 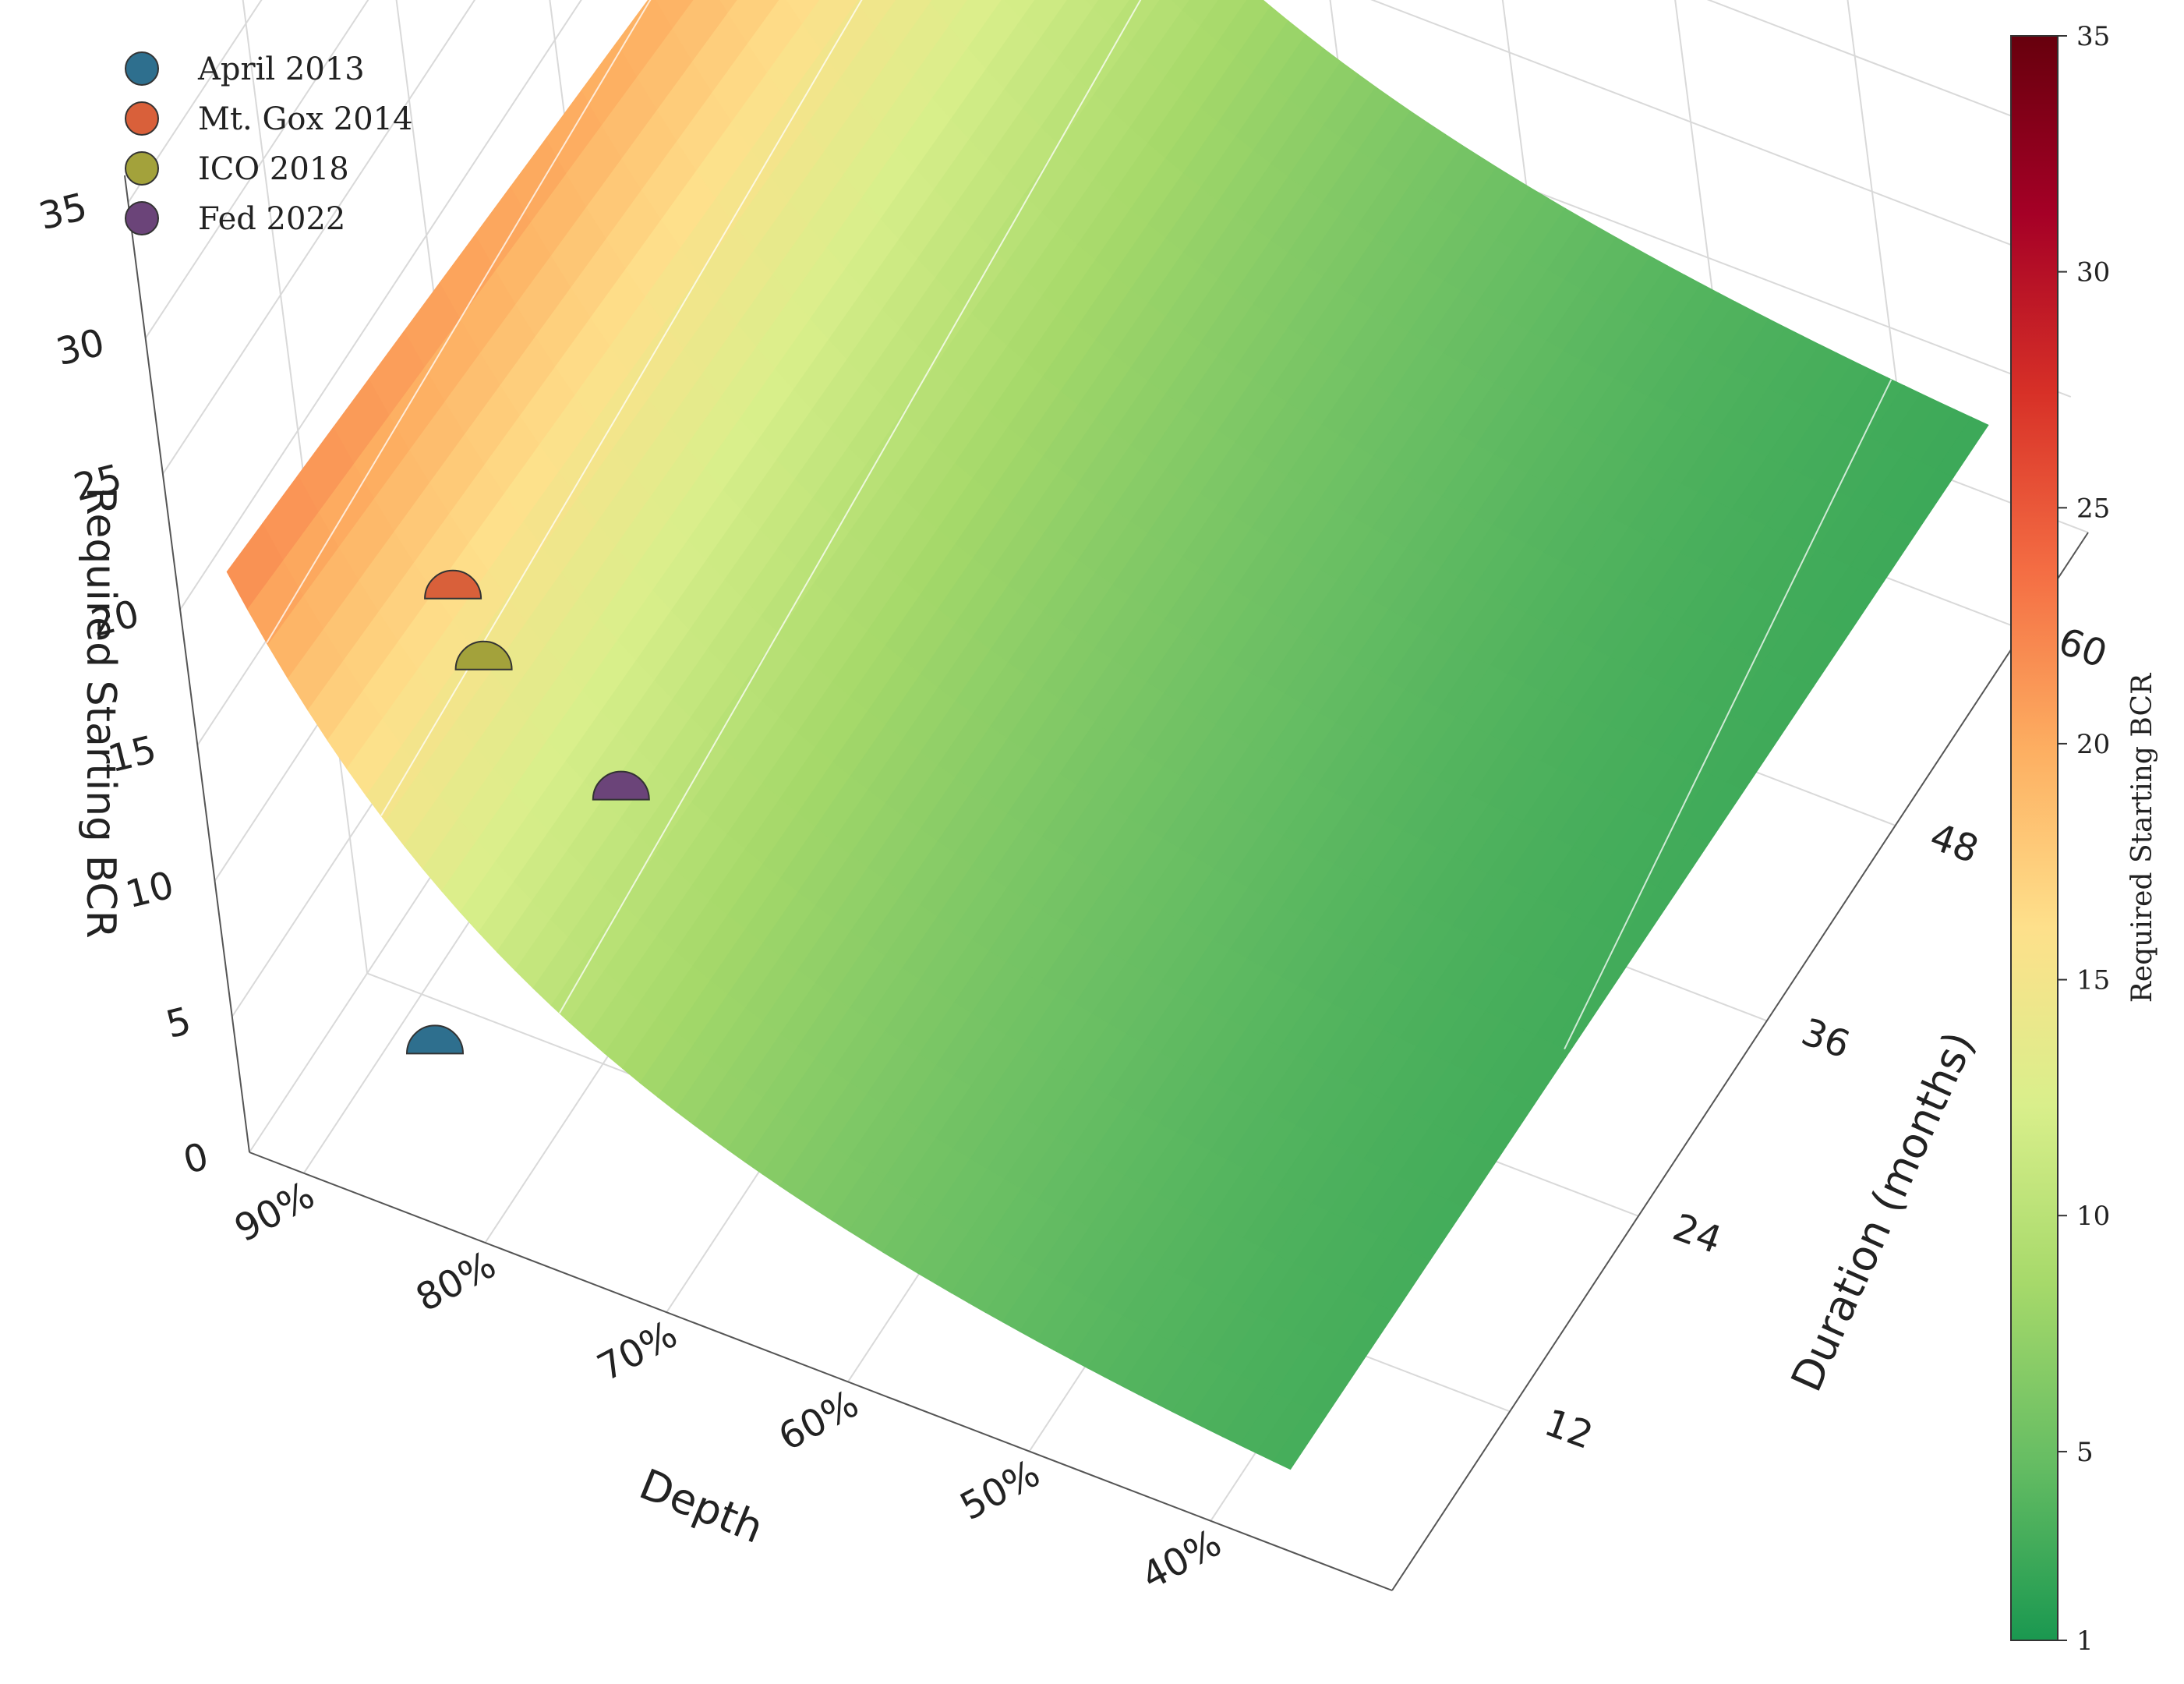 I want to click on colorbar-tick-label: 30, so click(x=2093, y=273).